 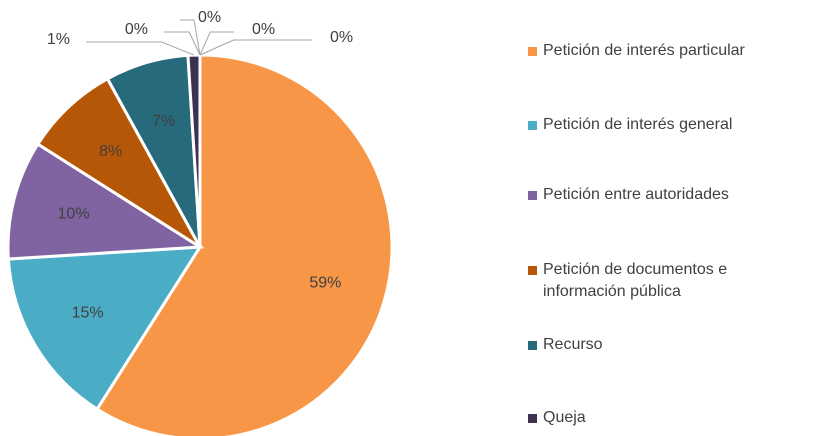 I want to click on legend-label: Recurso, so click(x=573, y=344).